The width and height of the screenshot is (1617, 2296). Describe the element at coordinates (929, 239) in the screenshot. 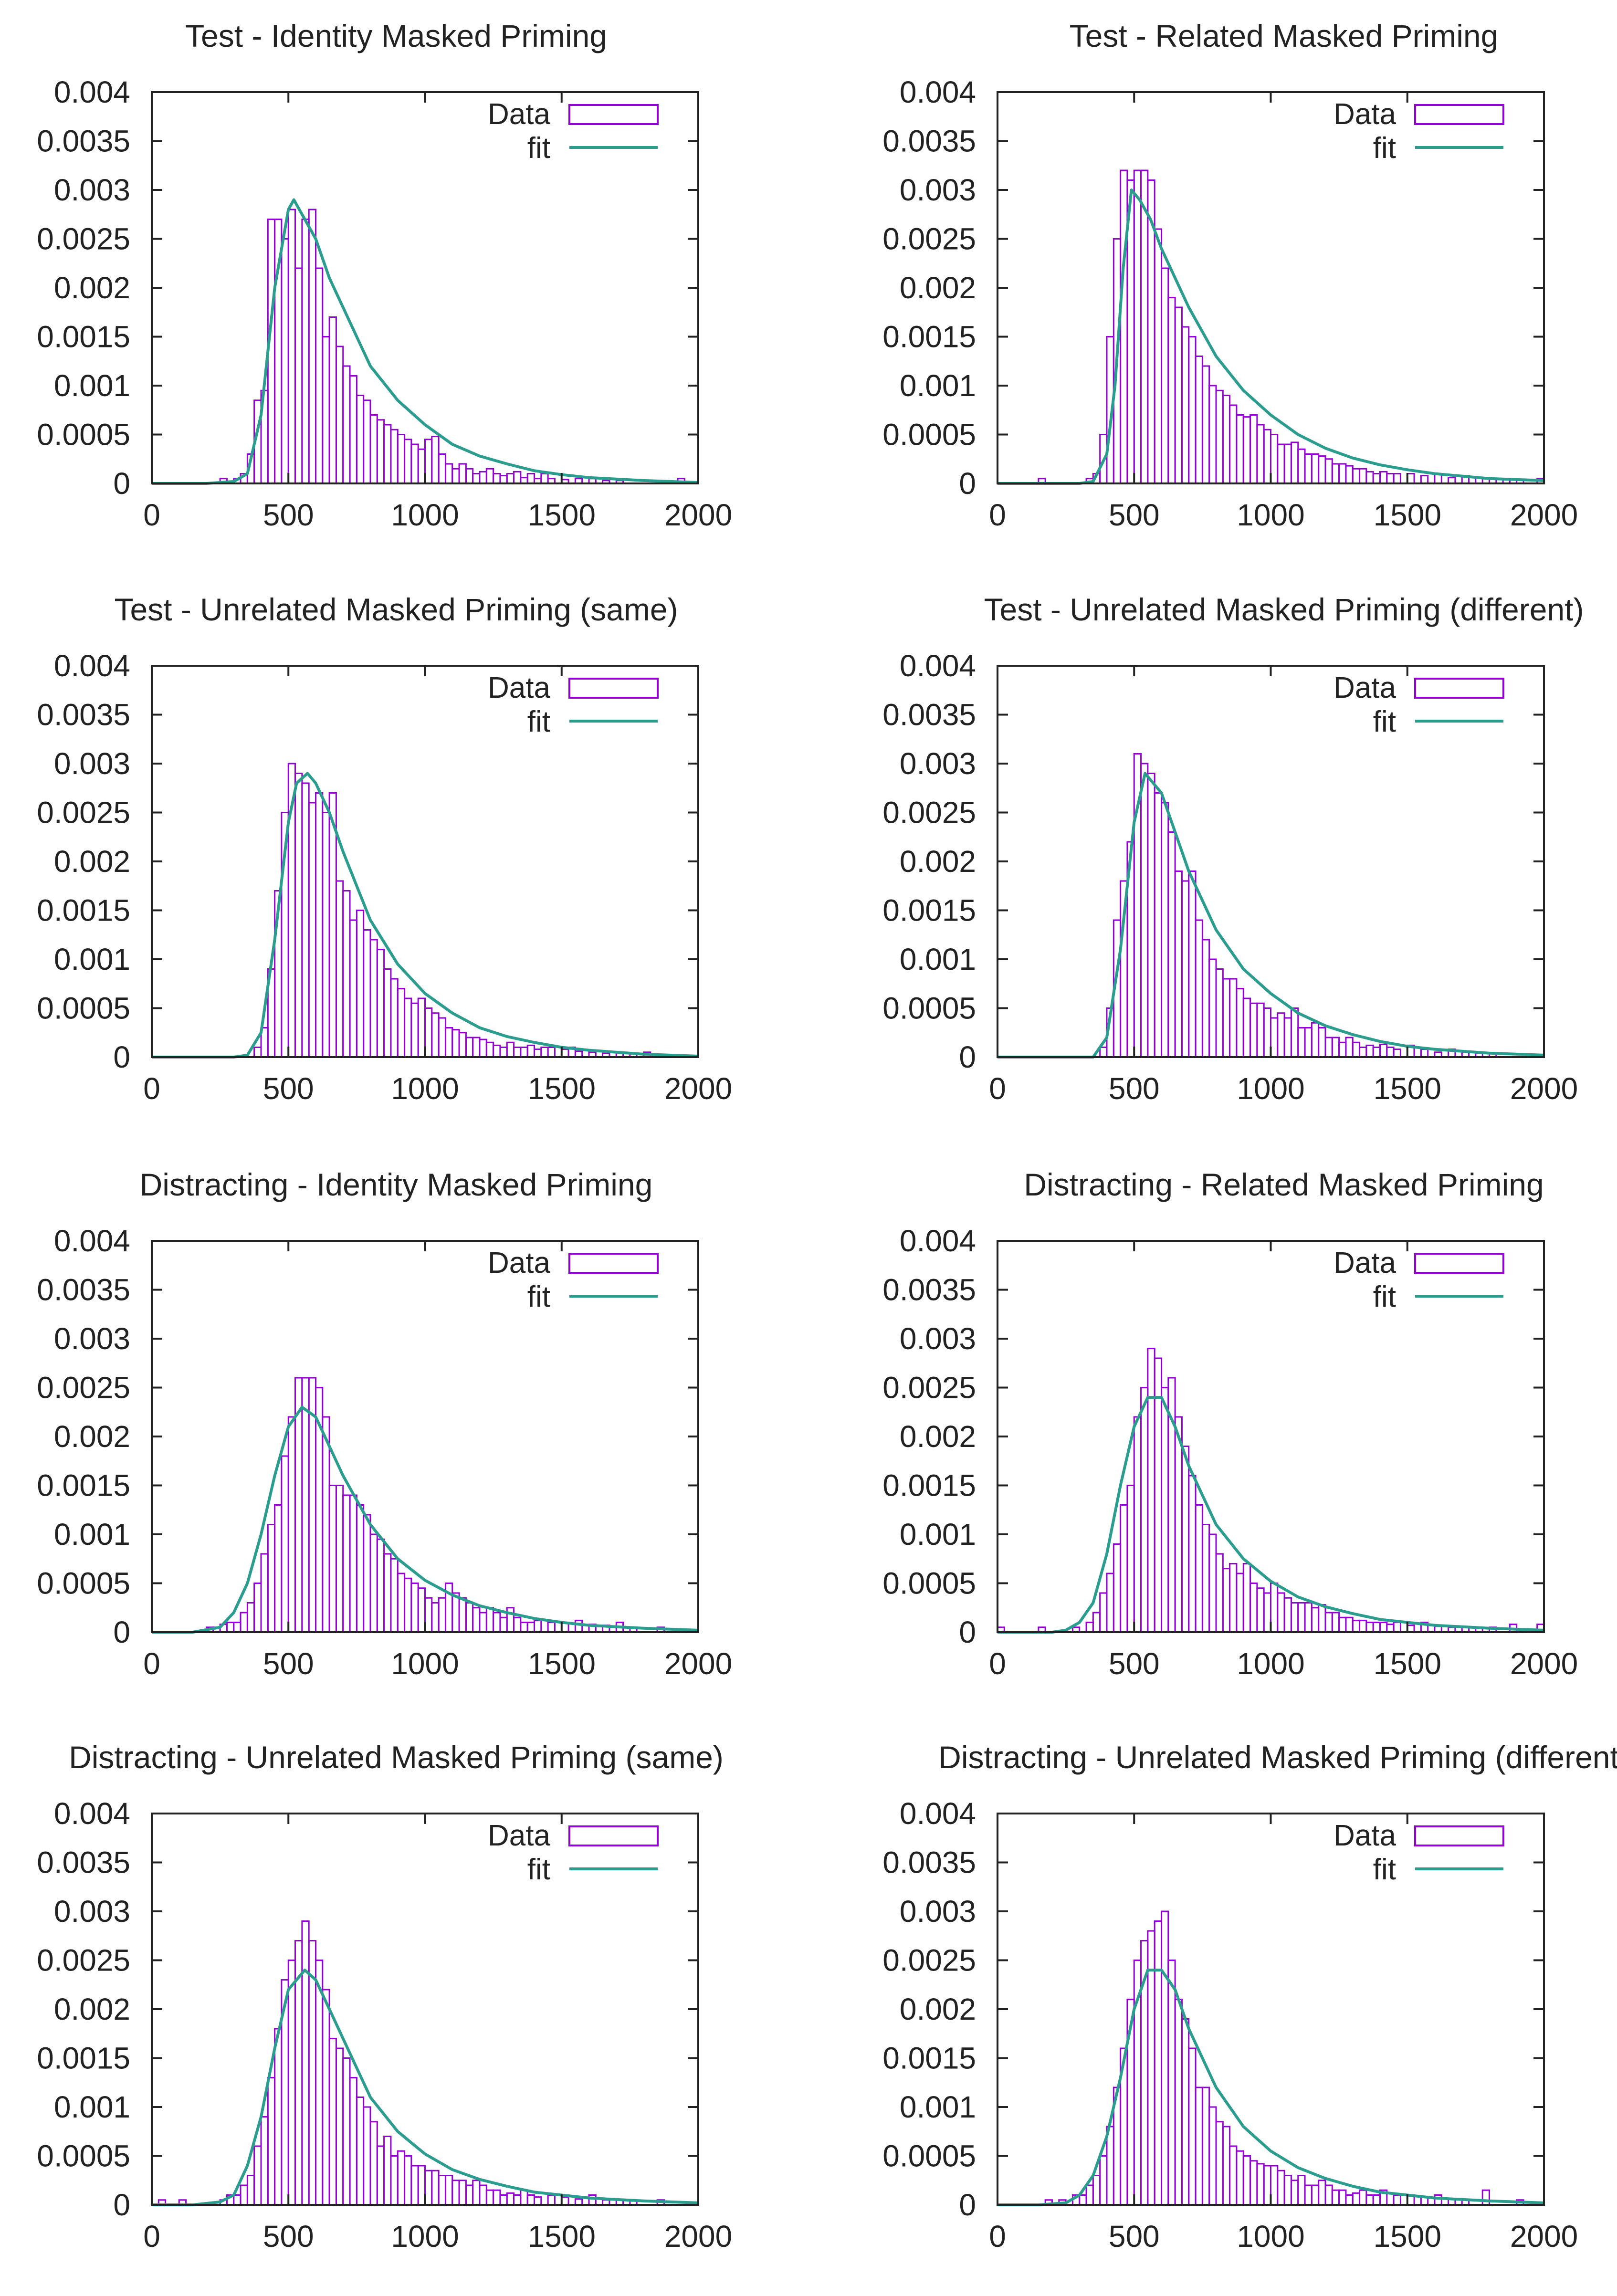

I see `y-tick-label: 0.0025` at that location.